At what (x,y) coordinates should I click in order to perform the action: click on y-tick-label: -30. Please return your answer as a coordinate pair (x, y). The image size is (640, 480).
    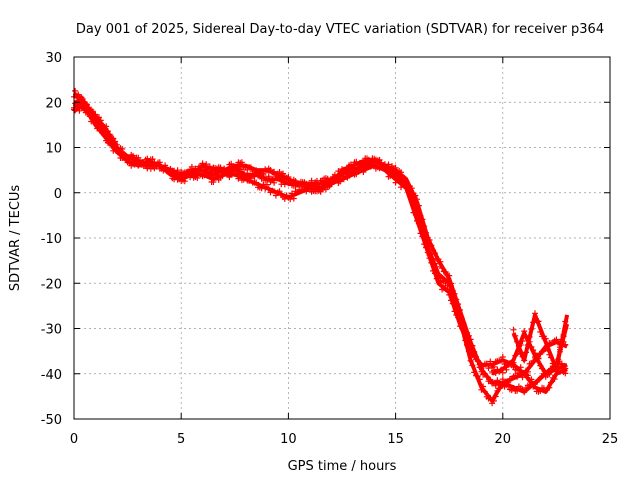
    Looking at the image, I should click on (51, 330).